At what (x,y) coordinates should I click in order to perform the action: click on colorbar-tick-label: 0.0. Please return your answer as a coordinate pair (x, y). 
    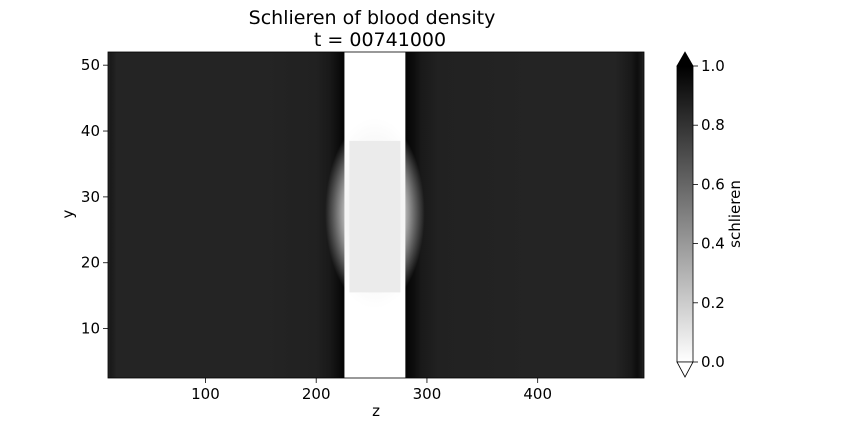
    Looking at the image, I should click on (713, 362).